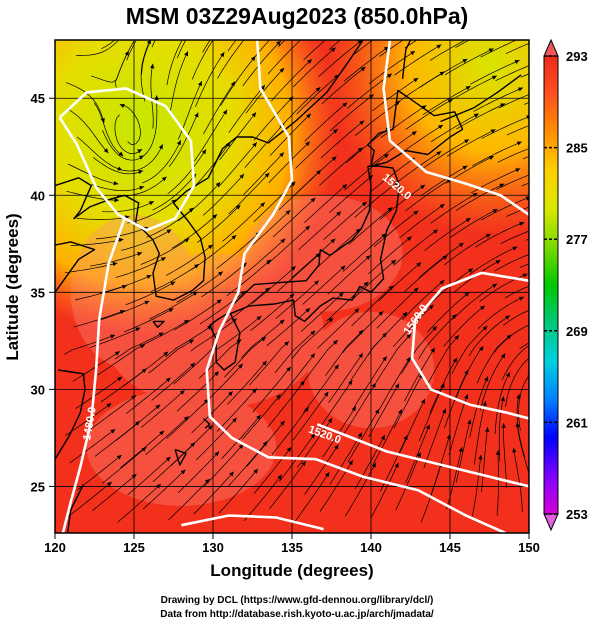  I want to click on x-tick-label: 130, so click(213, 547).